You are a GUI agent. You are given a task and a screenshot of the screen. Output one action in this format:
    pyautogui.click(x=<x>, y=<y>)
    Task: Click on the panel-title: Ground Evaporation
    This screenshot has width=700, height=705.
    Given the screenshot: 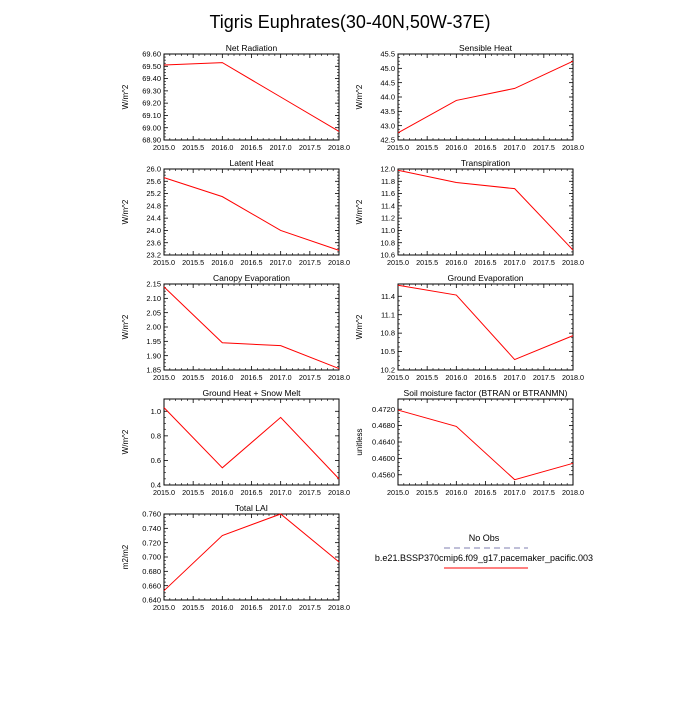 What is the action you would take?
    pyautogui.click(x=485, y=278)
    